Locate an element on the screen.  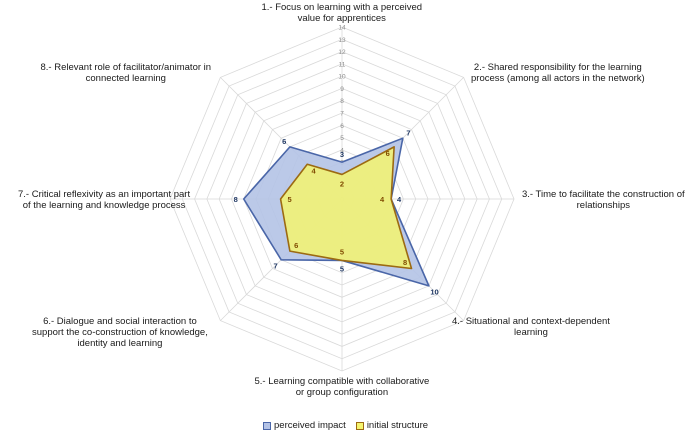
data-label-s2-7: 5 is located at coordinates (289, 199).